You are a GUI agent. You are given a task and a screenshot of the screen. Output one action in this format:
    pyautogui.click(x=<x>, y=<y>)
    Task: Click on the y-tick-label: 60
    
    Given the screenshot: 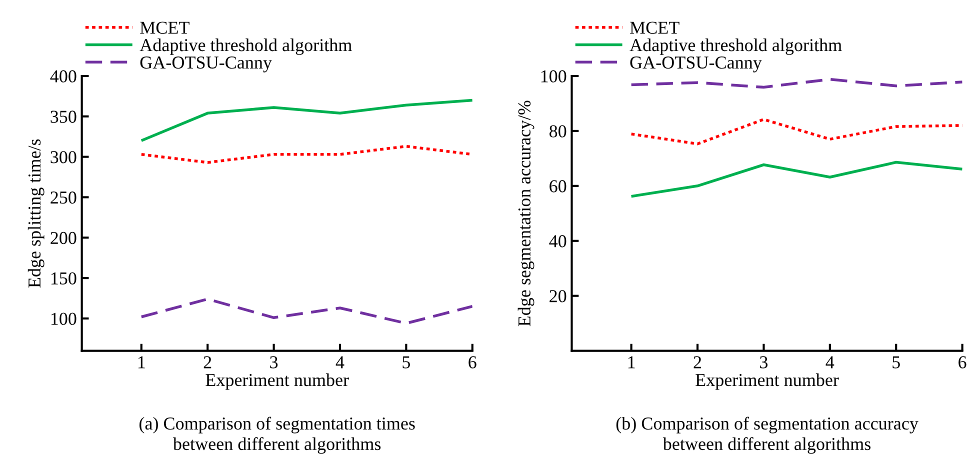 What is the action you would take?
    pyautogui.click(x=558, y=186)
    